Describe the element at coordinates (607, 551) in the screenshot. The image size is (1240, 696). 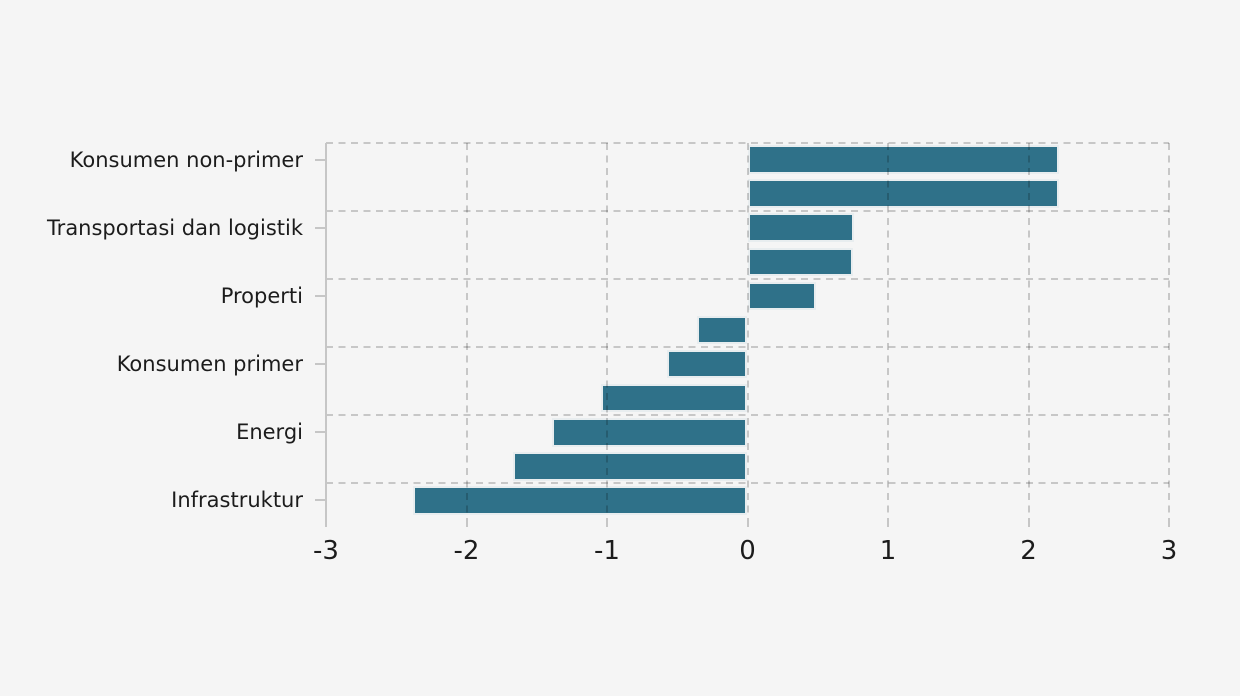
I see `x-axis-tick-label-1: -1` at that location.